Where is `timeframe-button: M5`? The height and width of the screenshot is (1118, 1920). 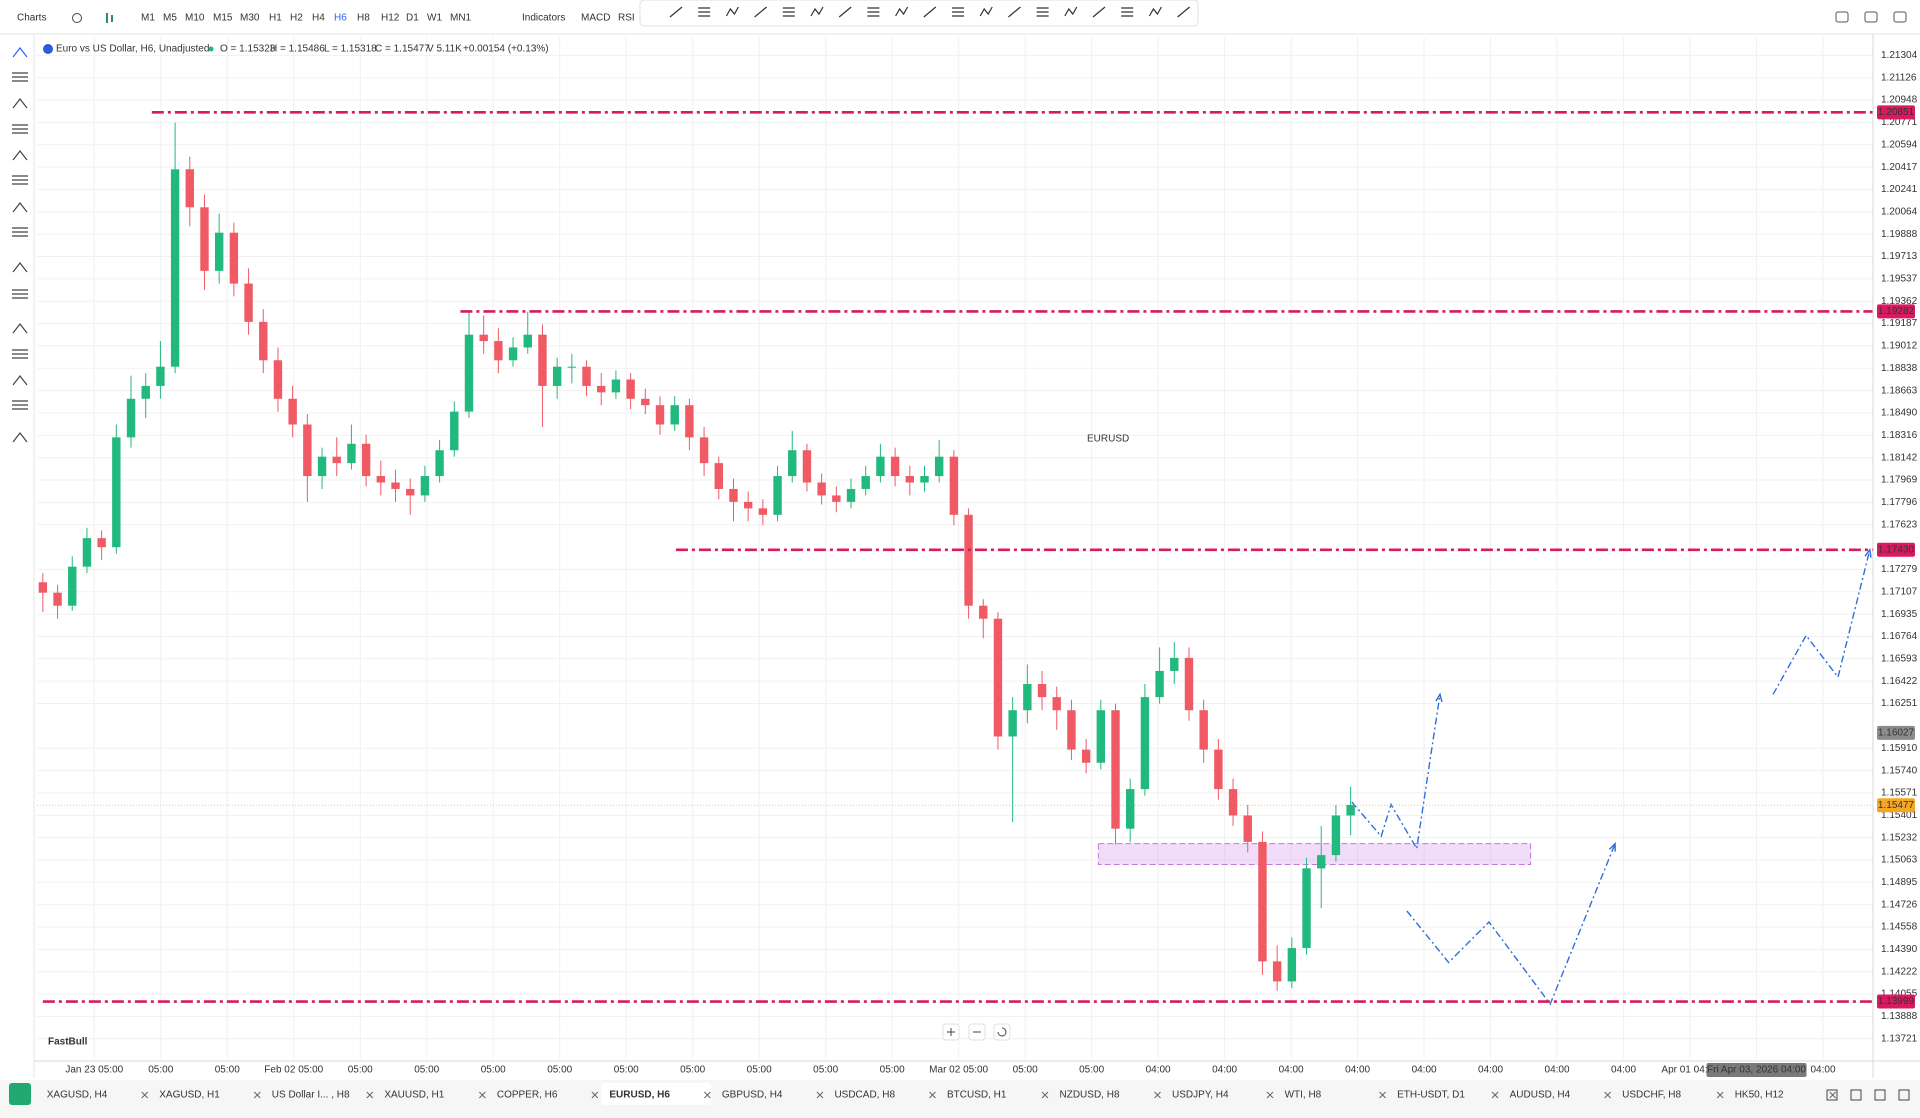 timeframe-button: M5 is located at coordinates (170, 18).